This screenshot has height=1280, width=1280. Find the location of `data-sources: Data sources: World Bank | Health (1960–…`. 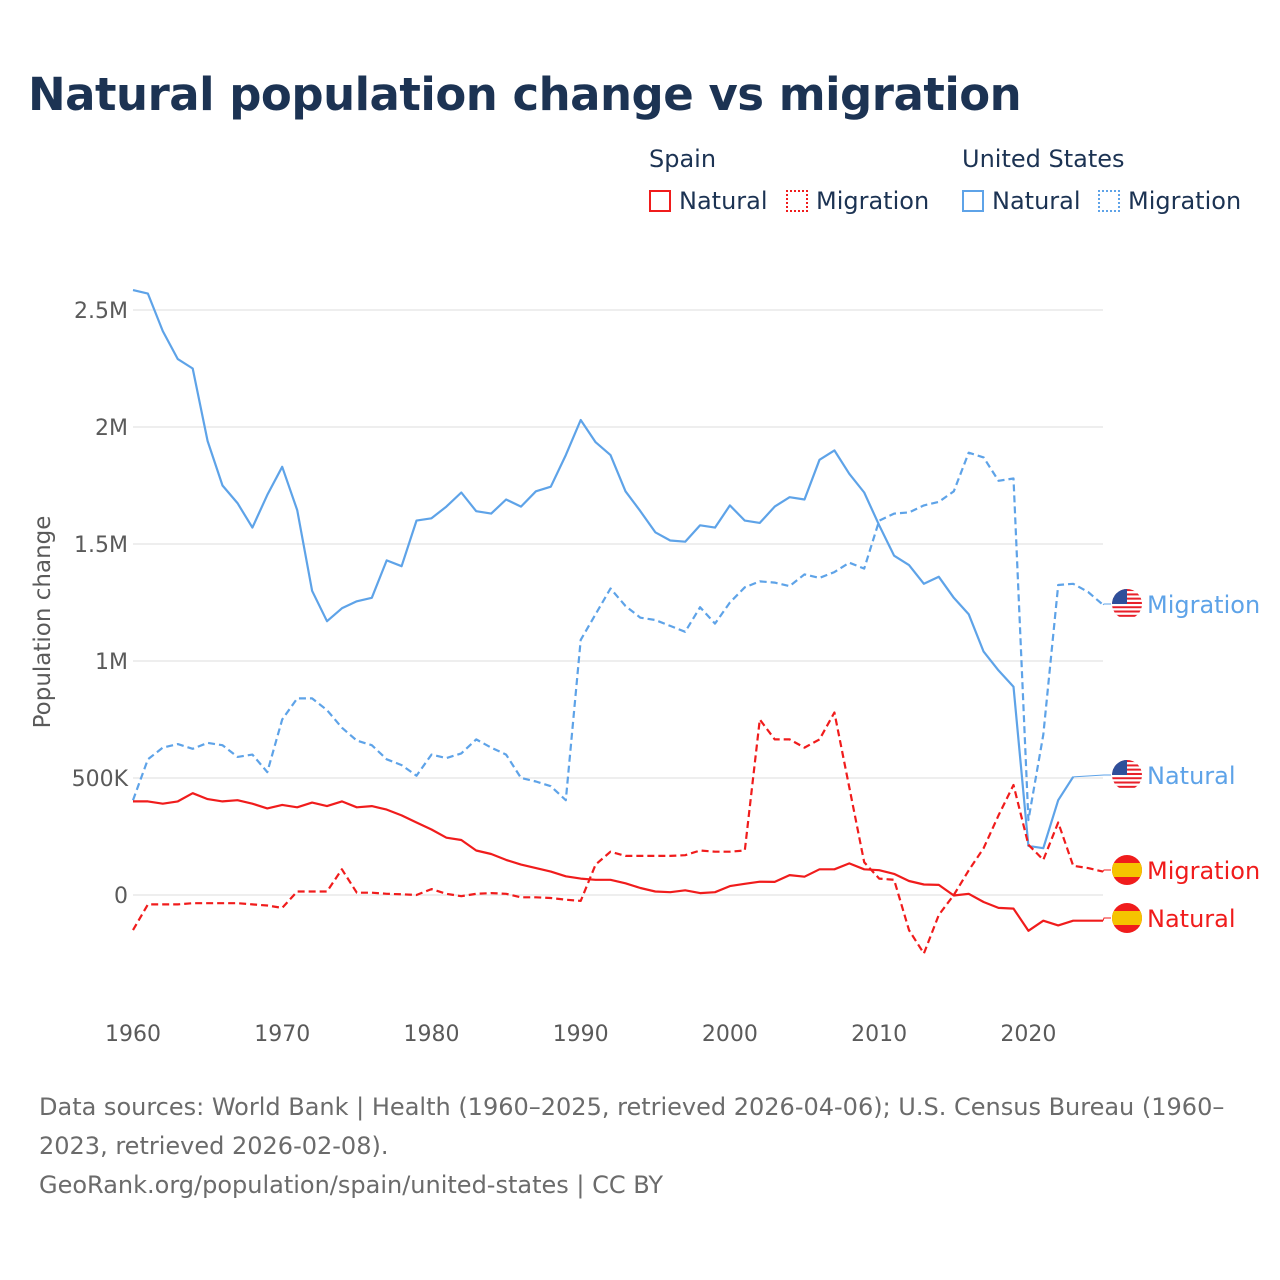

data-sources: Data sources: World Bank | Health (1960–… is located at coordinates (632, 1126).